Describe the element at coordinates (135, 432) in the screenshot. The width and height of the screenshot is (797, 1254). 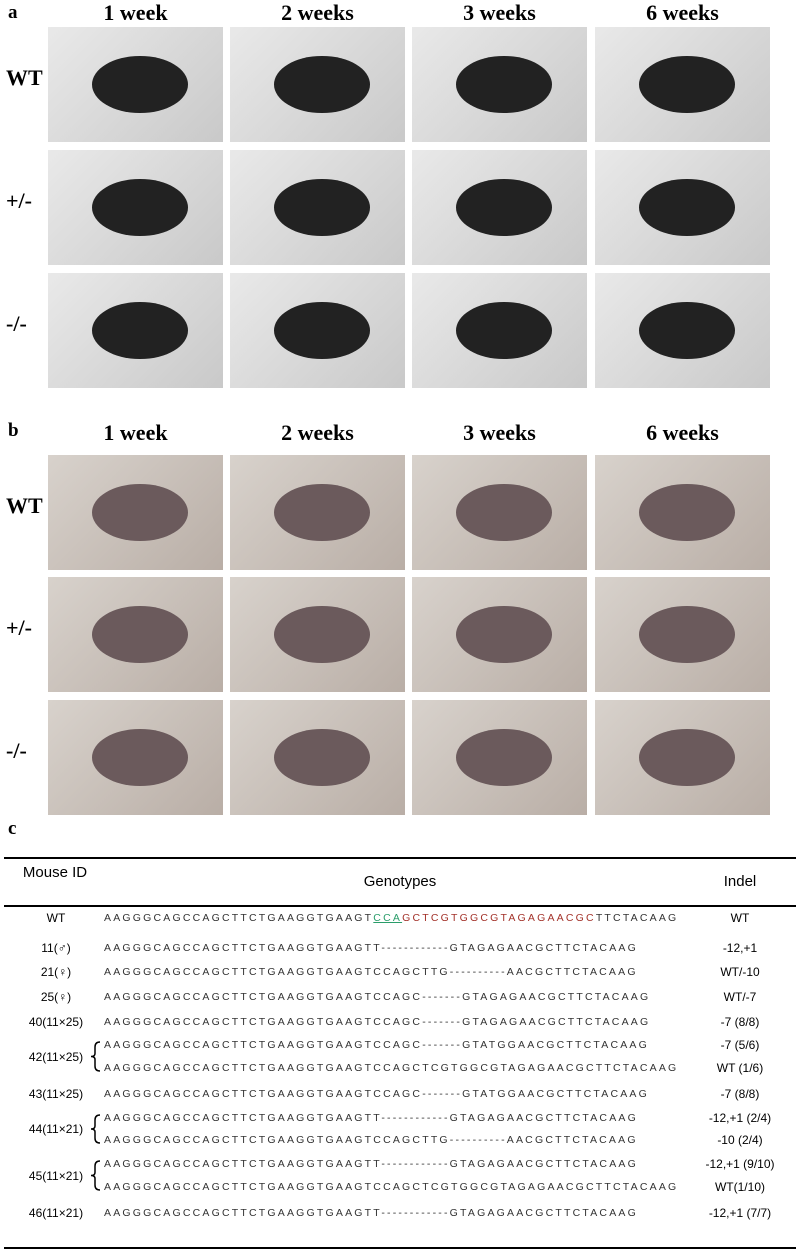
I see `column-header: 1 week` at that location.